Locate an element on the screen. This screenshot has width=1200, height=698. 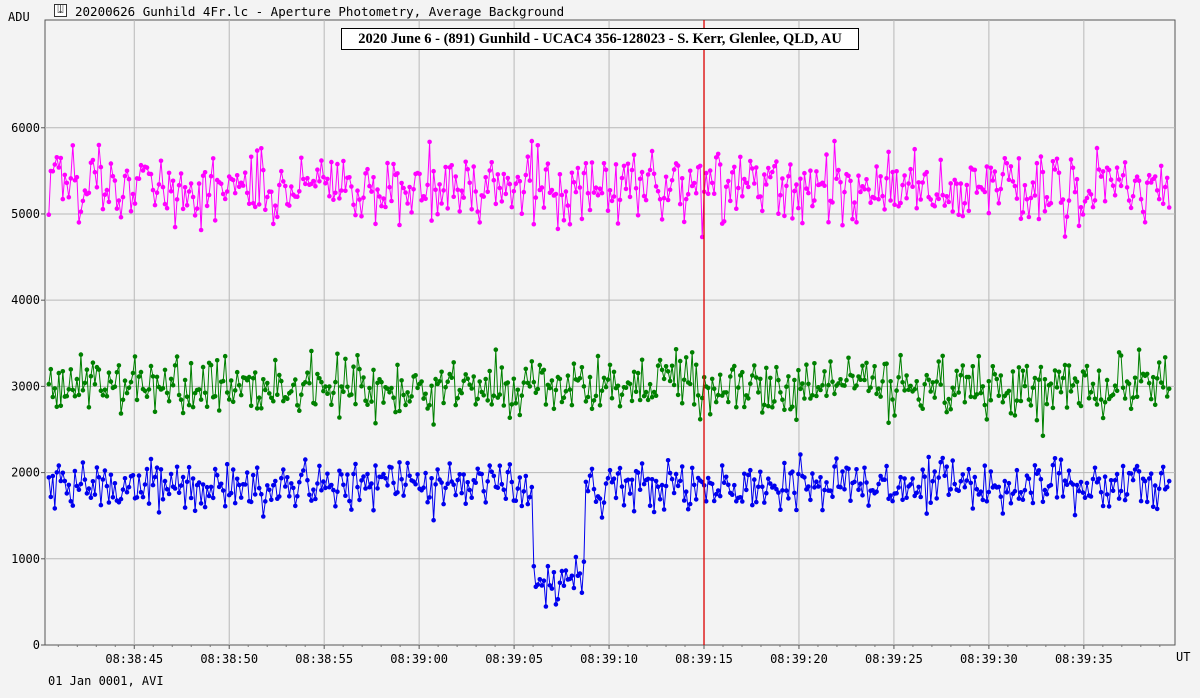
lightcurve-app-icon: ⍗ is located at coordinates (60, 10).